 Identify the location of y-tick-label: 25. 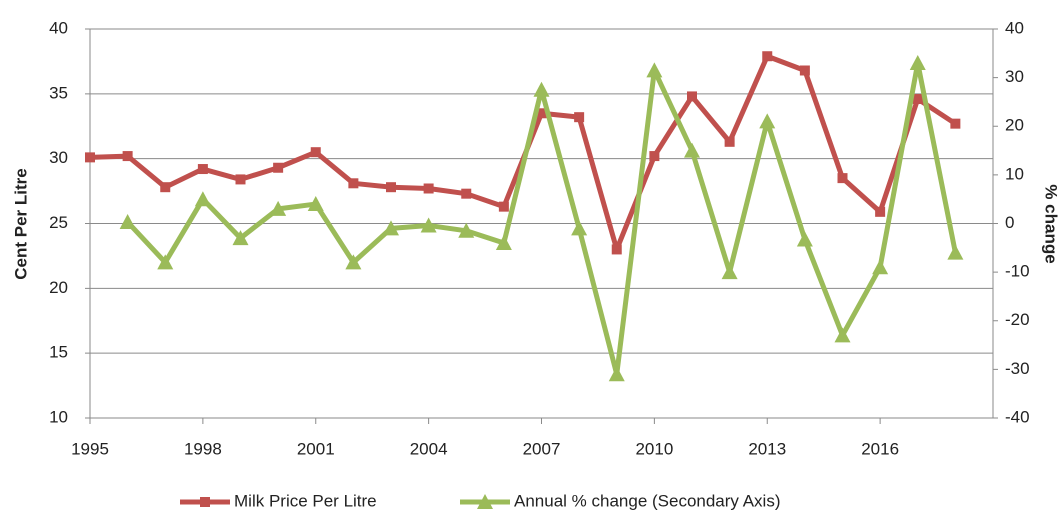
(58, 222).